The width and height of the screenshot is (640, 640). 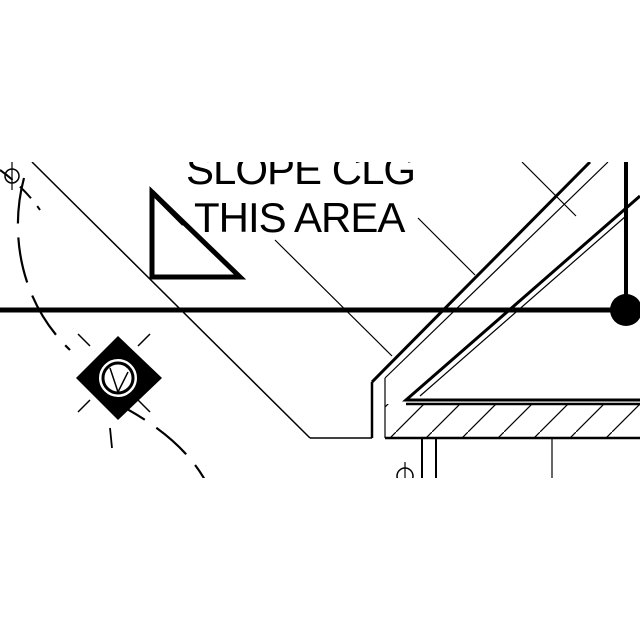 I want to click on sloped-wall-outer-diag, so click(x=481, y=273).